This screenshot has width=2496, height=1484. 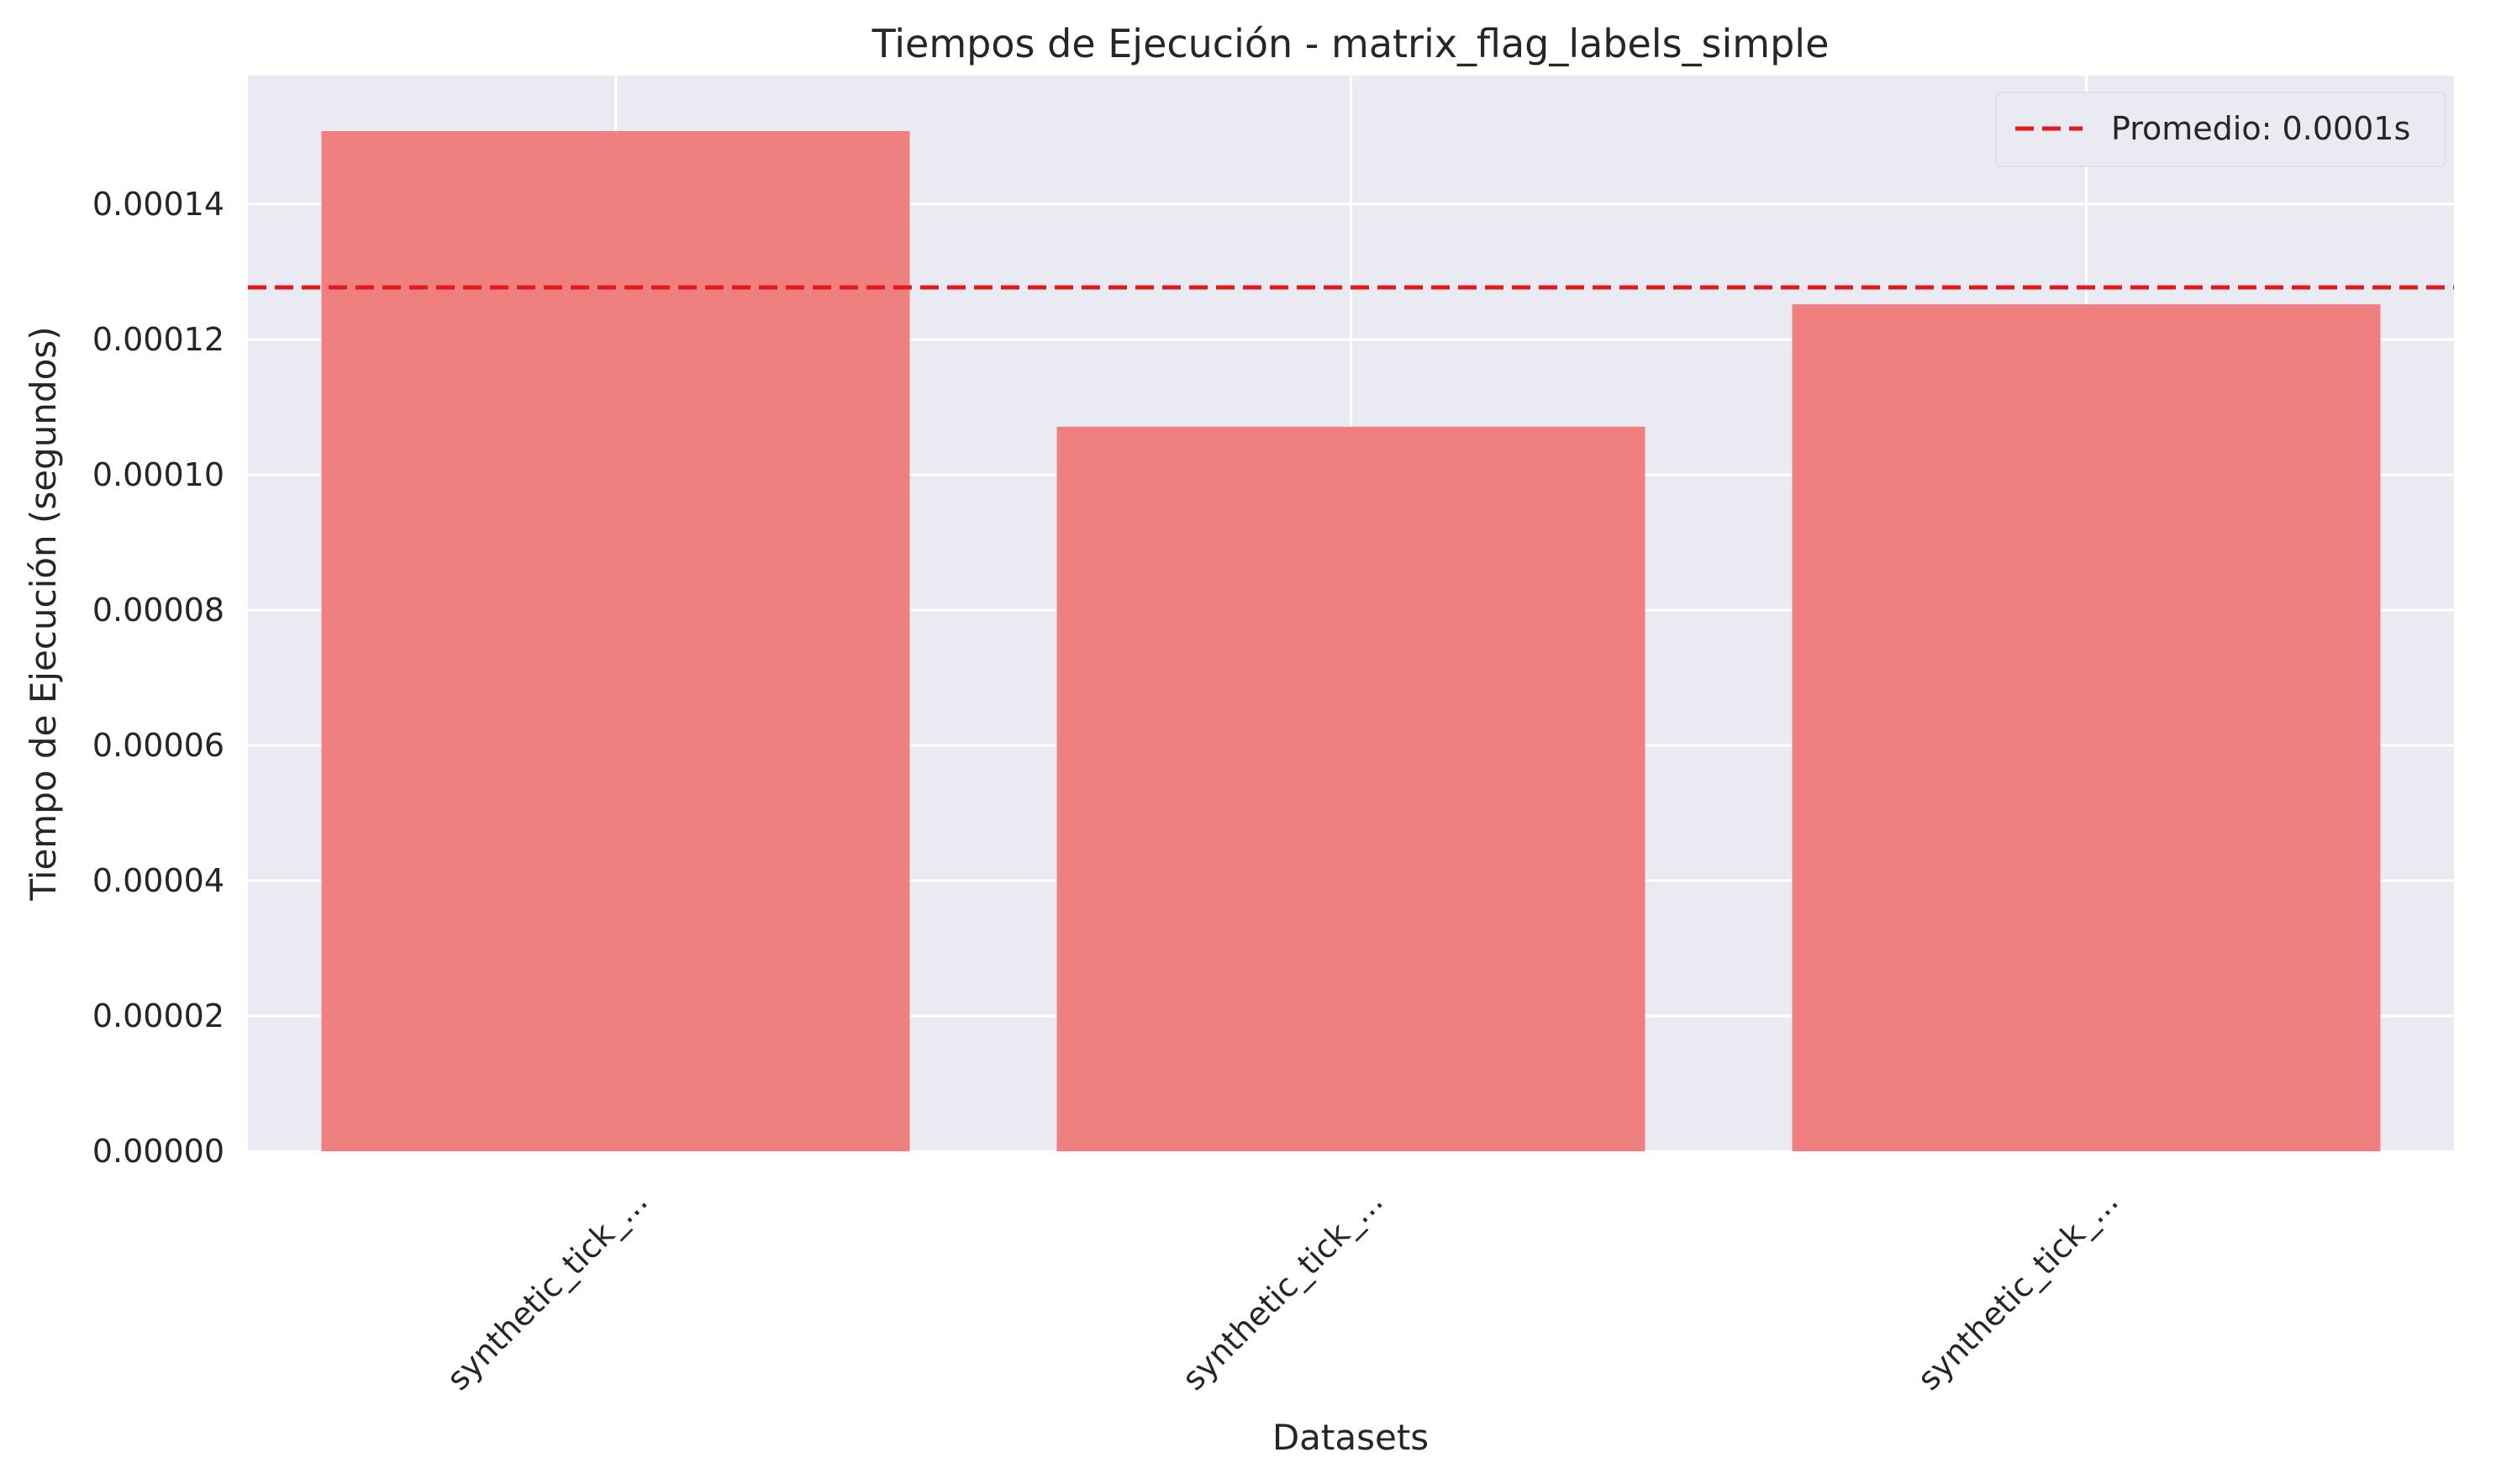 I want to click on legend: Promedio: 0.0001s, so click(x=2220, y=129).